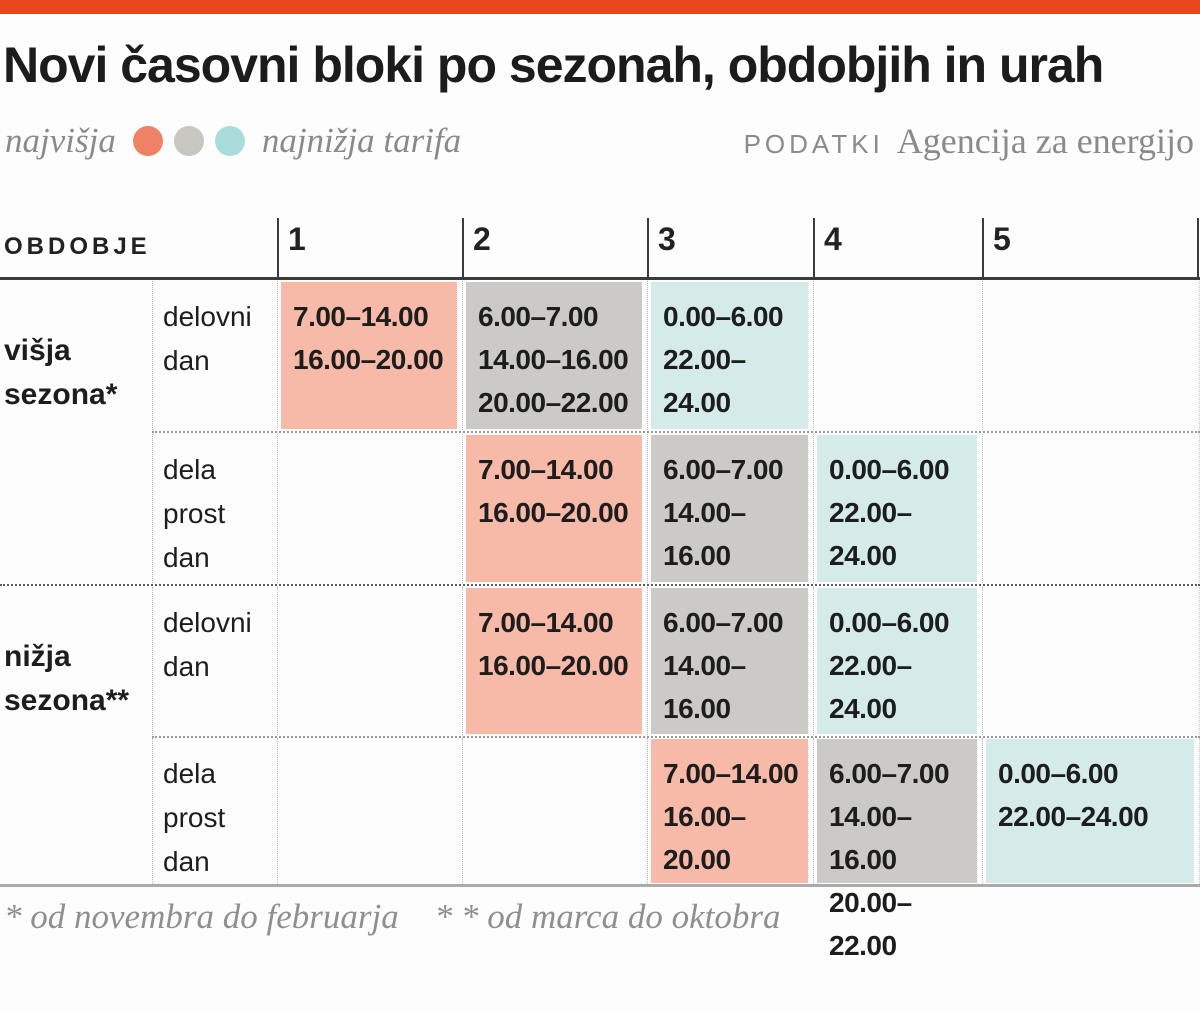 The width and height of the screenshot is (1200, 1012). I want to click on low-tariff-dot-icon, so click(229, 141).